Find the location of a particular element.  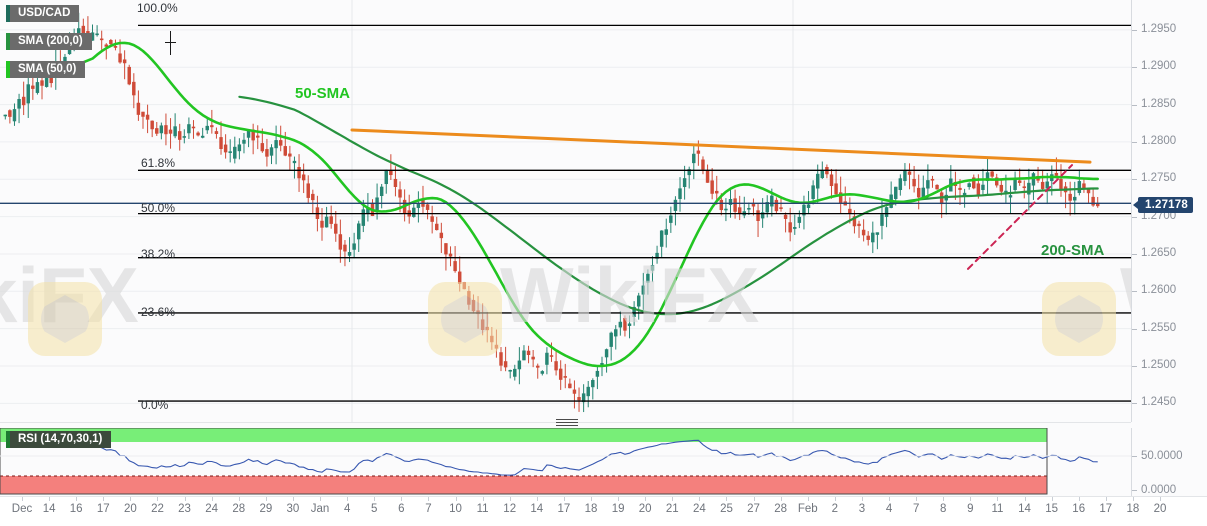

current-price-badge: 1.27178 is located at coordinates (1163, 205).